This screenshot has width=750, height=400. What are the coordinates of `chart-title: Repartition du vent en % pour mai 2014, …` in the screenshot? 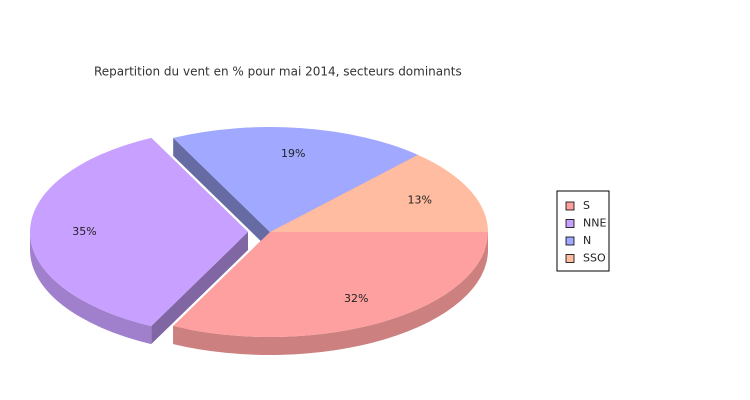 It's located at (278, 72).